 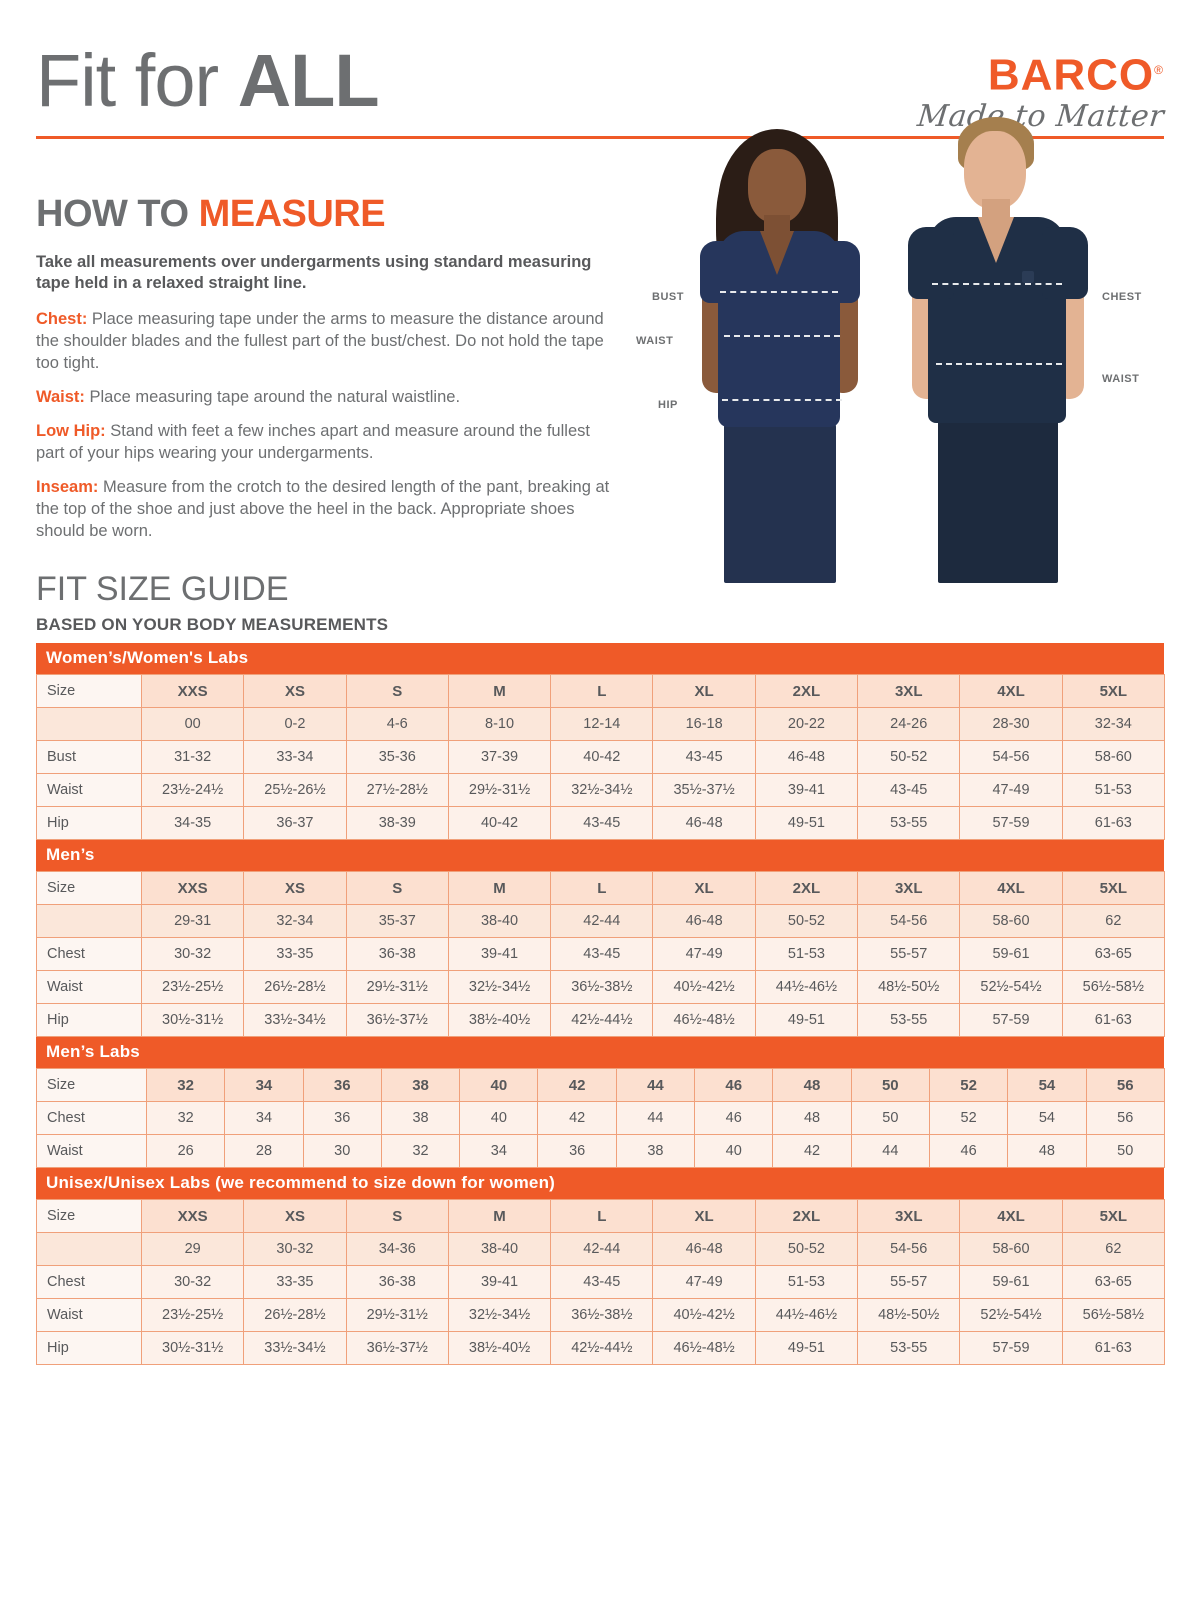 I want to click on measurement-cell: 38½-40½, so click(x=499, y=1348).